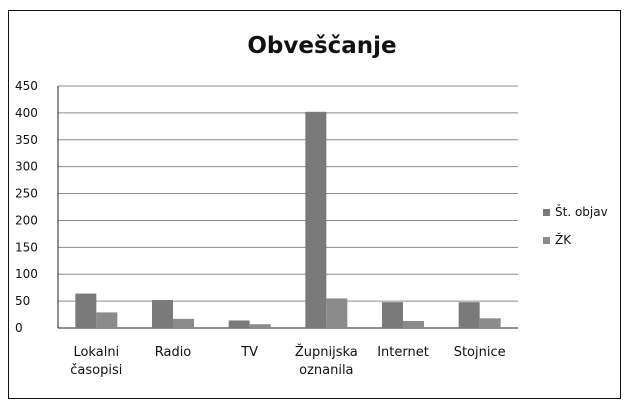 The image size is (629, 405). What do you see at coordinates (26, 140) in the screenshot?
I see `y-tick-label: 350` at bounding box center [26, 140].